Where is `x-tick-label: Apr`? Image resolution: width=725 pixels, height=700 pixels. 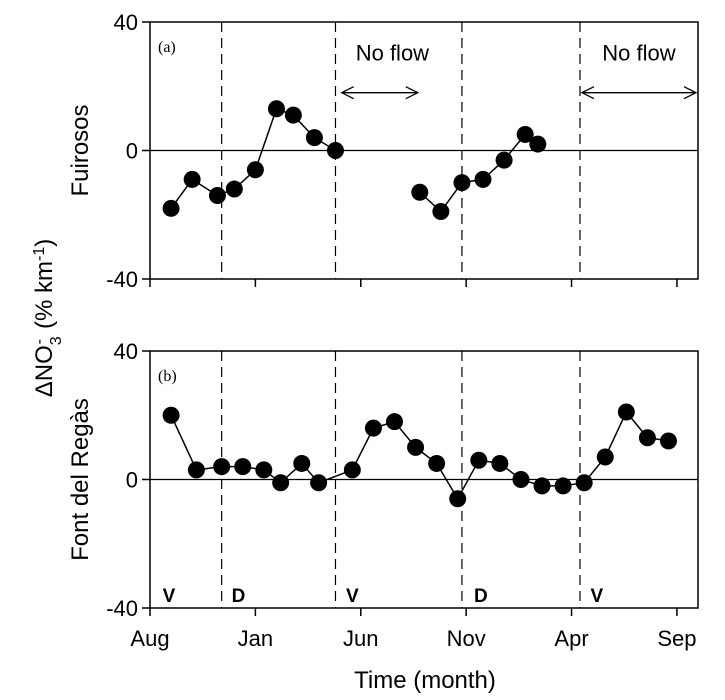 x-tick-label: Apr is located at coordinates (571, 638).